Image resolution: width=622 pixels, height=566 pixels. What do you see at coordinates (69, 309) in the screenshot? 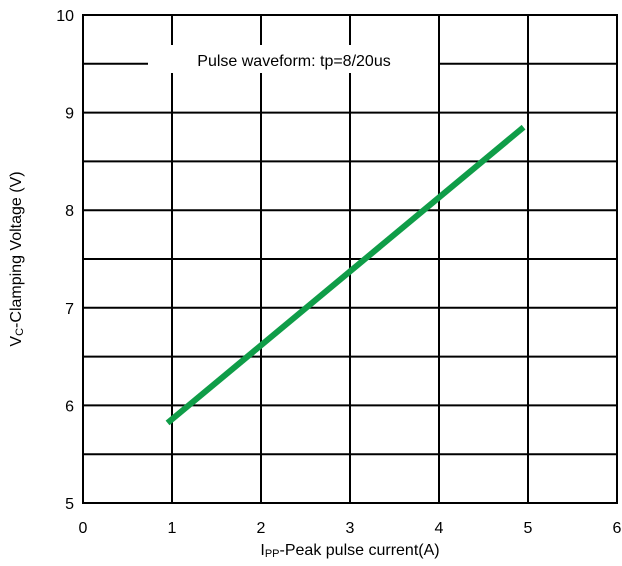
I see `y-tick-label: 7` at bounding box center [69, 309].